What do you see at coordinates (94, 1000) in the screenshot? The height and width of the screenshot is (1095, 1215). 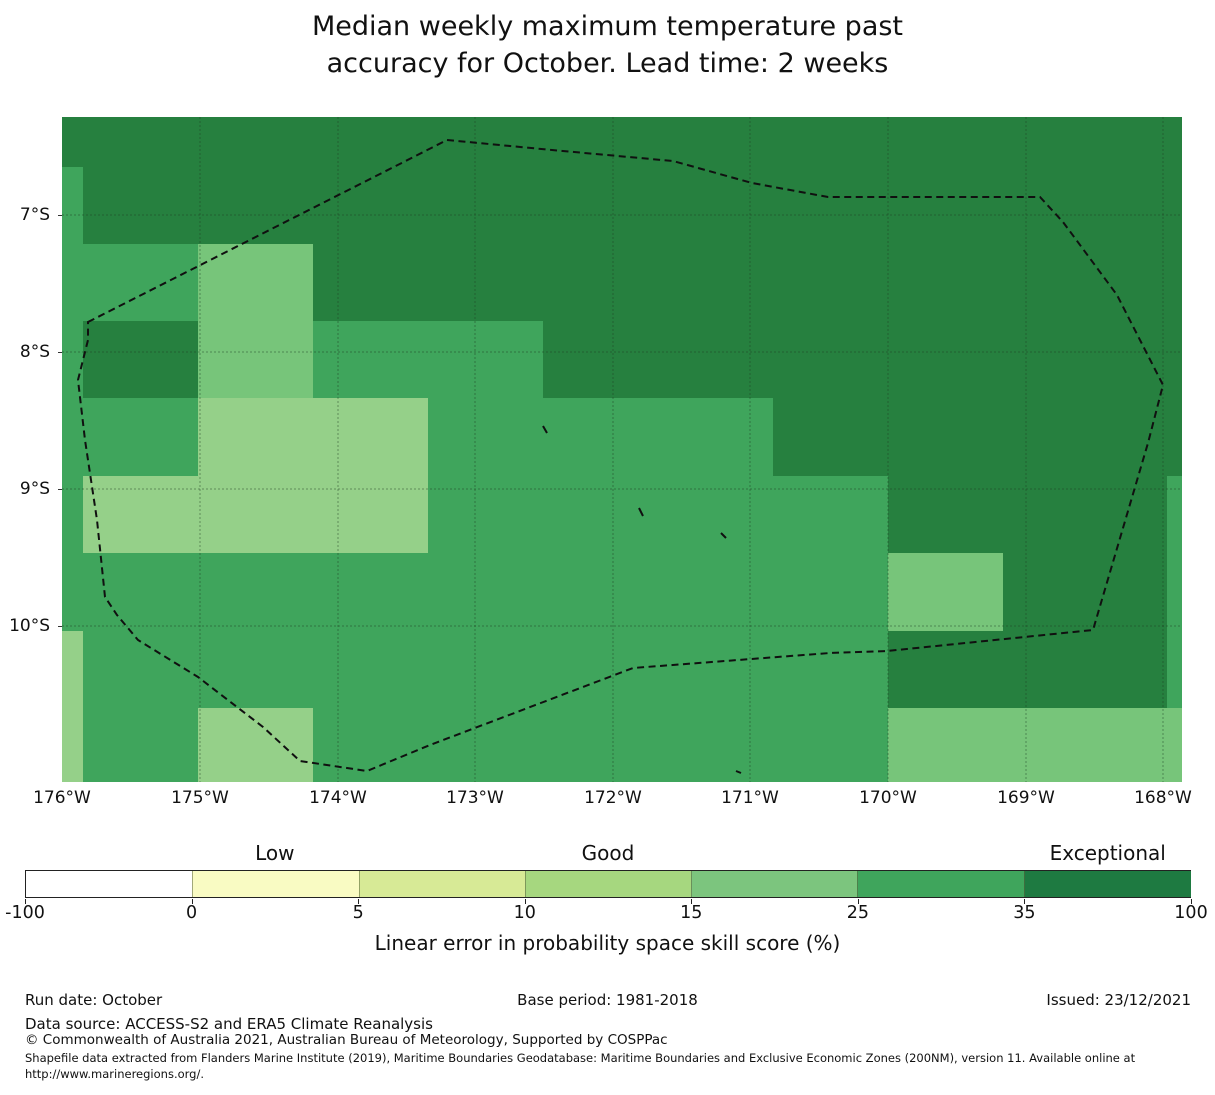 I see `run-date-label: Run date: October` at bounding box center [94, 1000].